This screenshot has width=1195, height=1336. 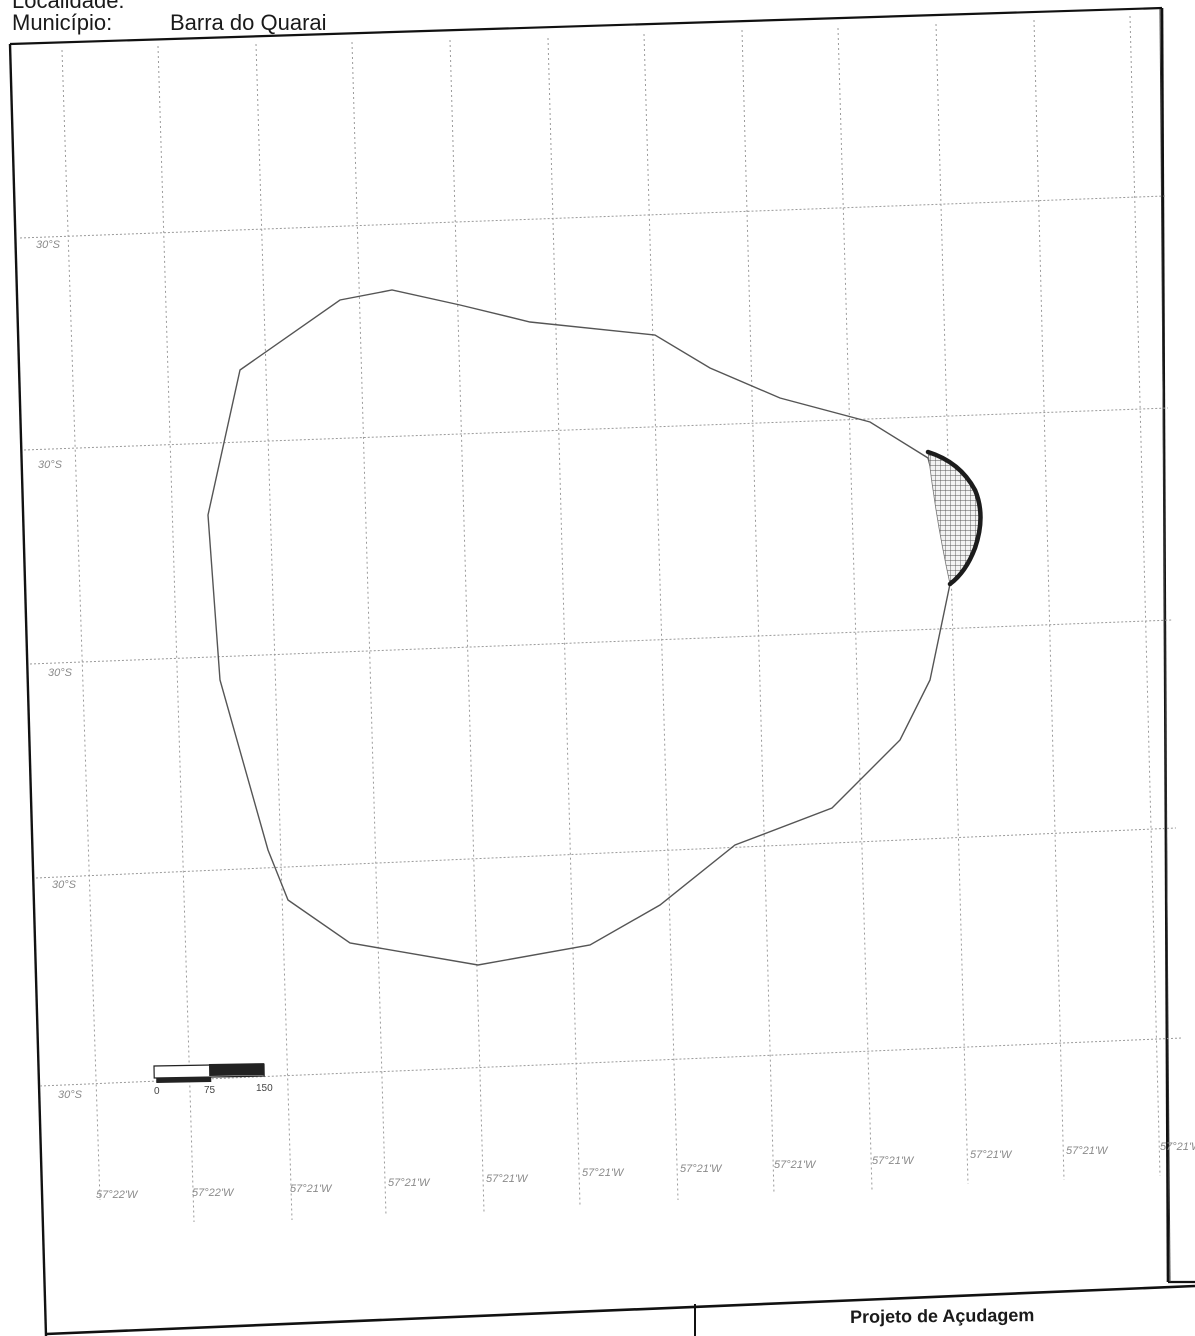 I want to click on municipio-line: Município: Barra do Quarai, so click(x=169, y=23).